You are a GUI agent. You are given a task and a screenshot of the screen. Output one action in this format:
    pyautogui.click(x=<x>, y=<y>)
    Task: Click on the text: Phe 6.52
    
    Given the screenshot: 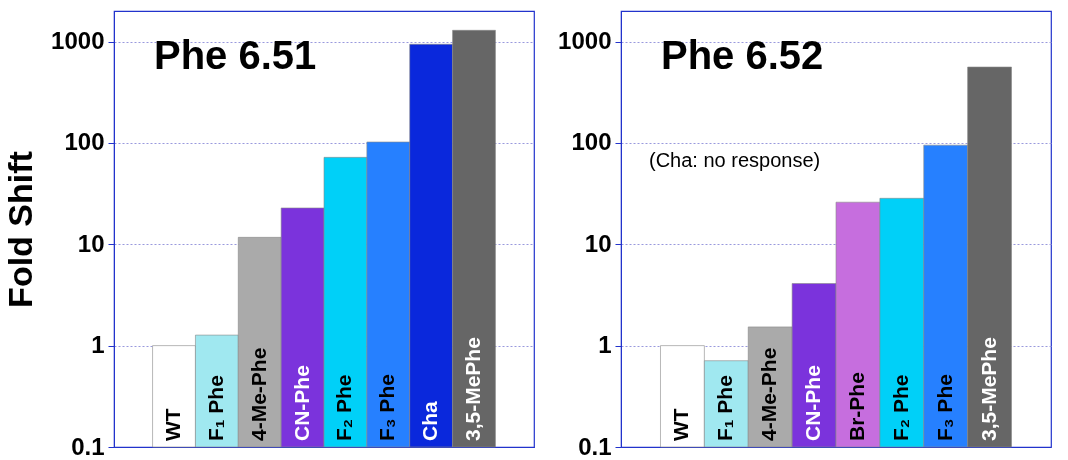 What is the action you would take?
    pyautogui.click(x=742, y=55)
    